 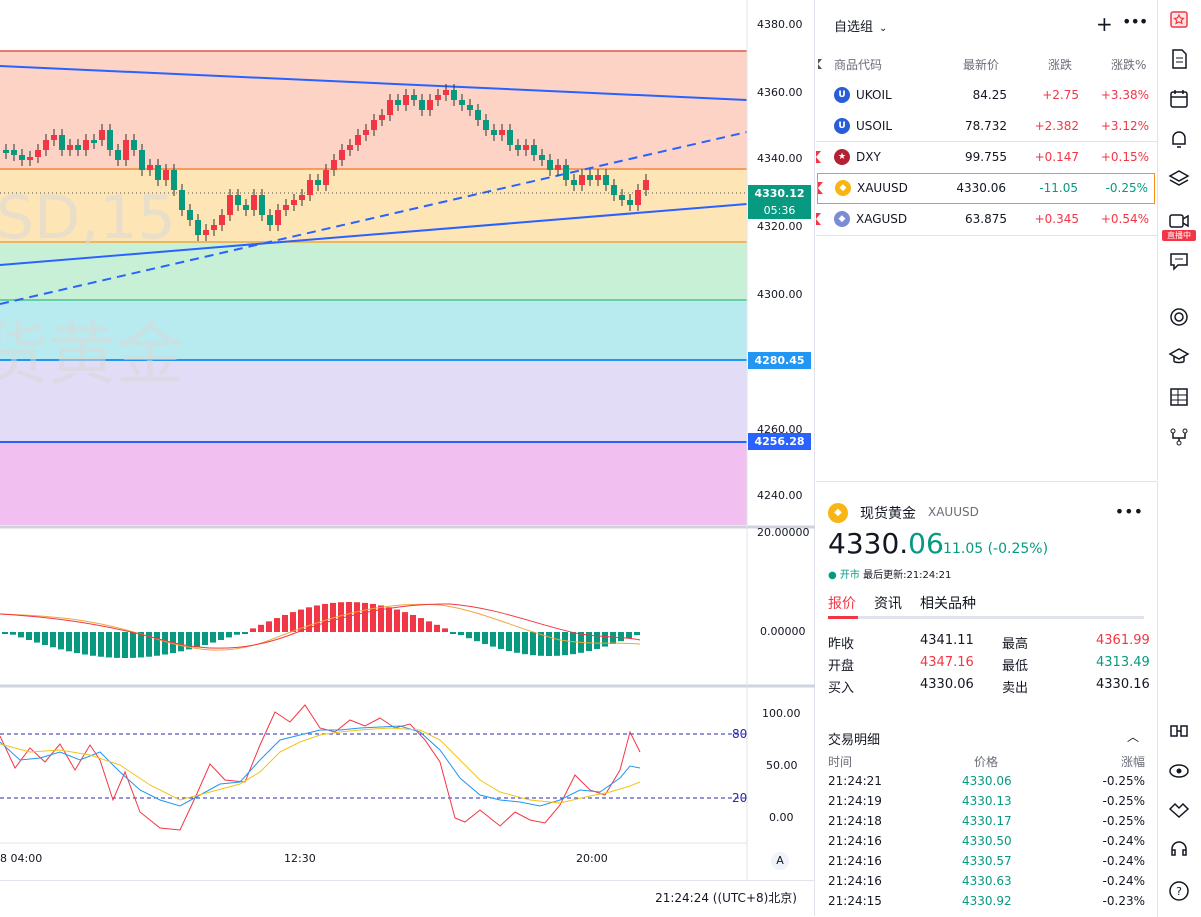 What do you see at coordinates (1123, 781) in the screenshot?
I see `trade-pct: -0.25%` at bounding box center [1123, 781].